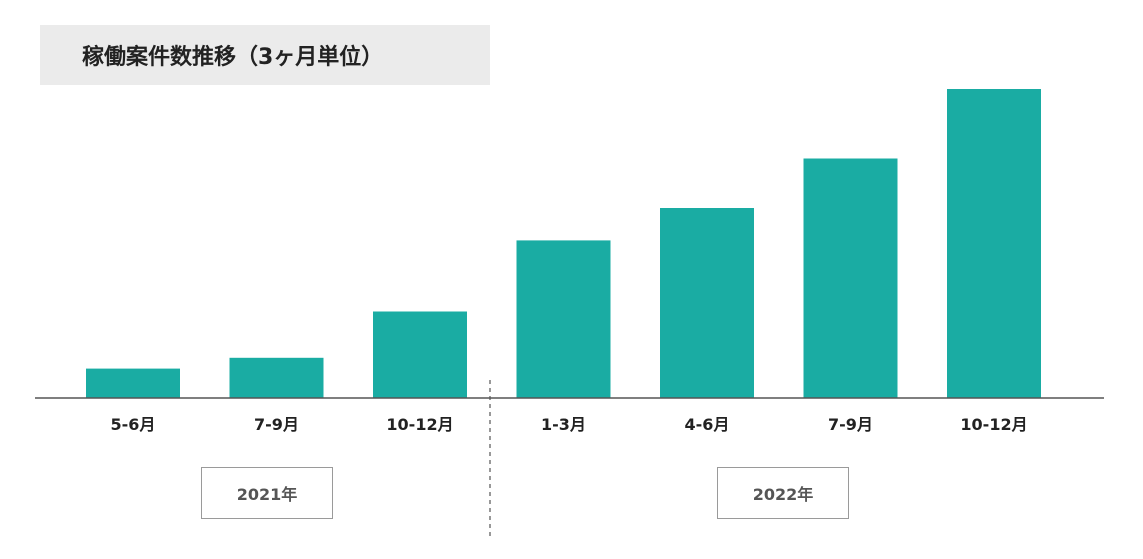  What do you see at coordinates (783, 493) in the screenshot?
I see `year-label-2022: 2022年` at bounding box center [783, 493].